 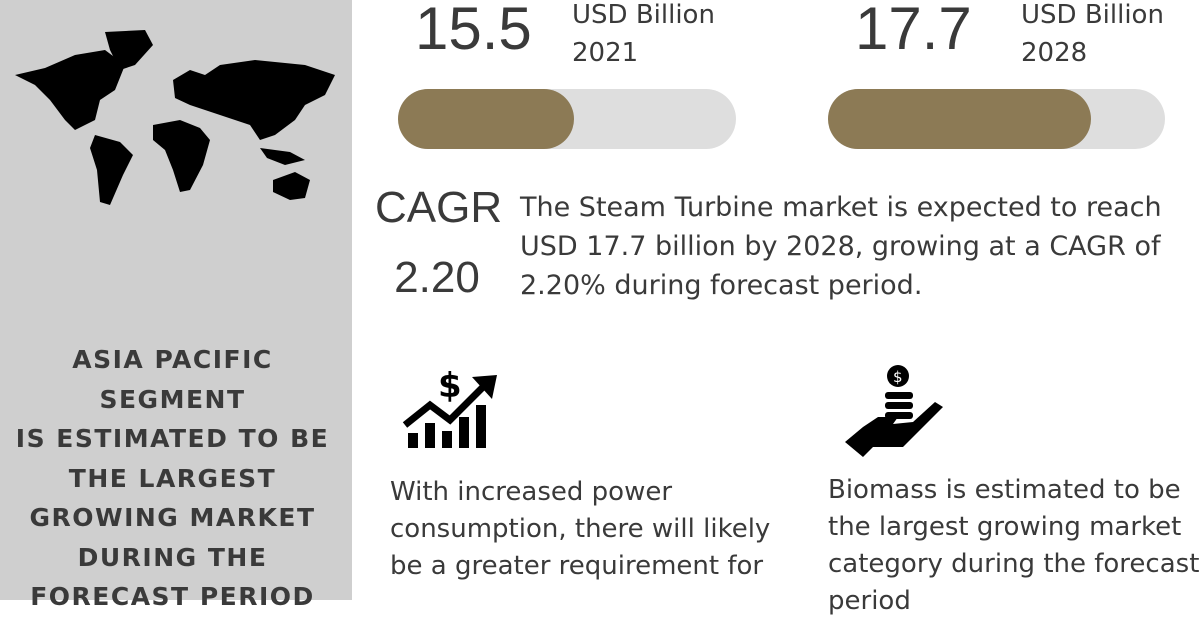 What do you see at coordinates (172, 438) in the screenshot?
I see `headline-line: IS ESTIMATED TO BE` at bounding box center [172, 438].